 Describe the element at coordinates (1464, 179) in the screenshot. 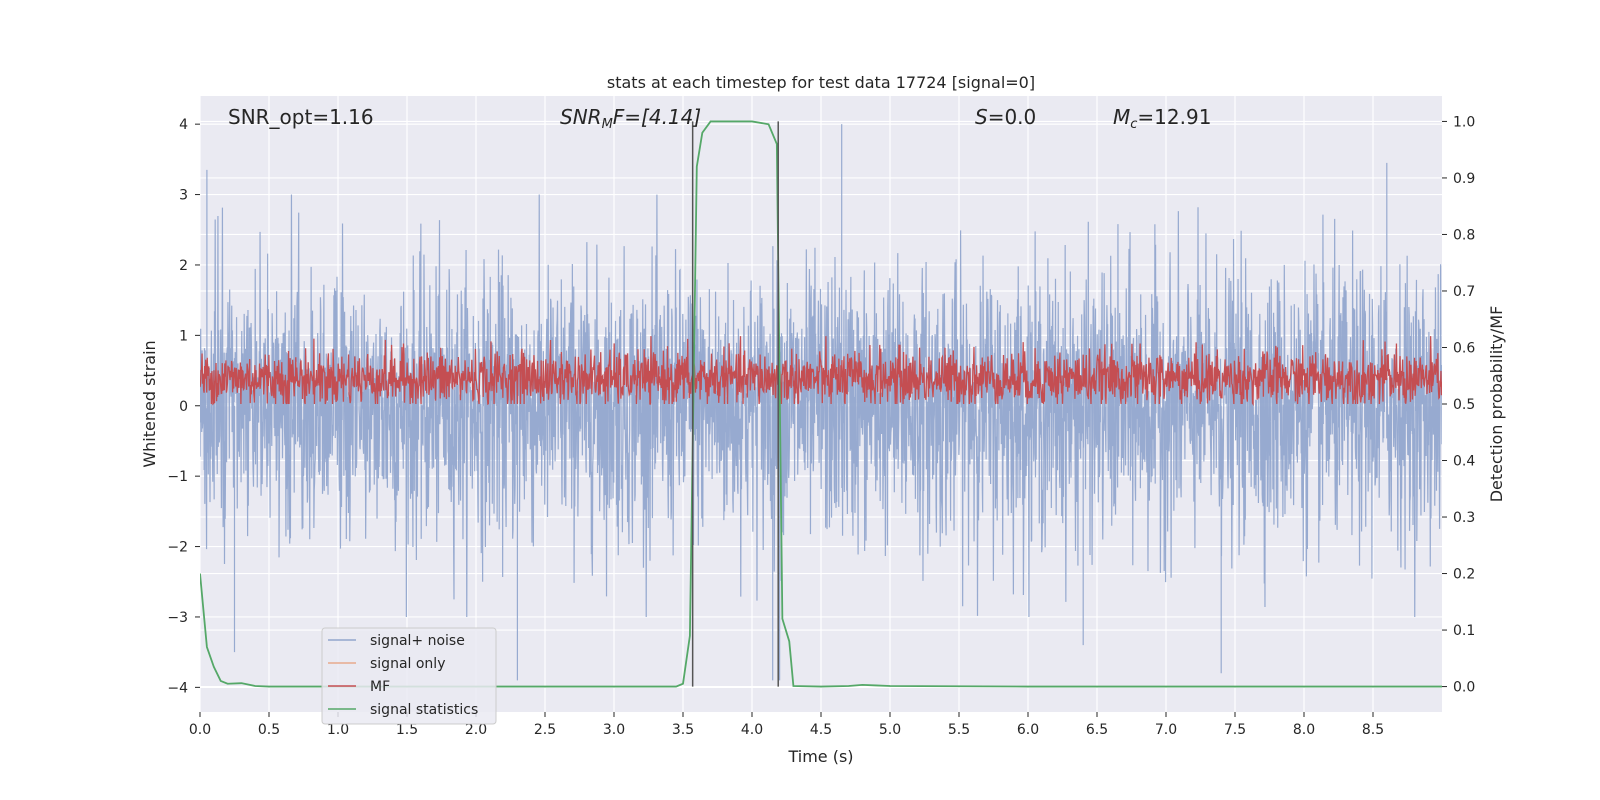

I see `y-right-tick-label-1: 0.9` at that location.